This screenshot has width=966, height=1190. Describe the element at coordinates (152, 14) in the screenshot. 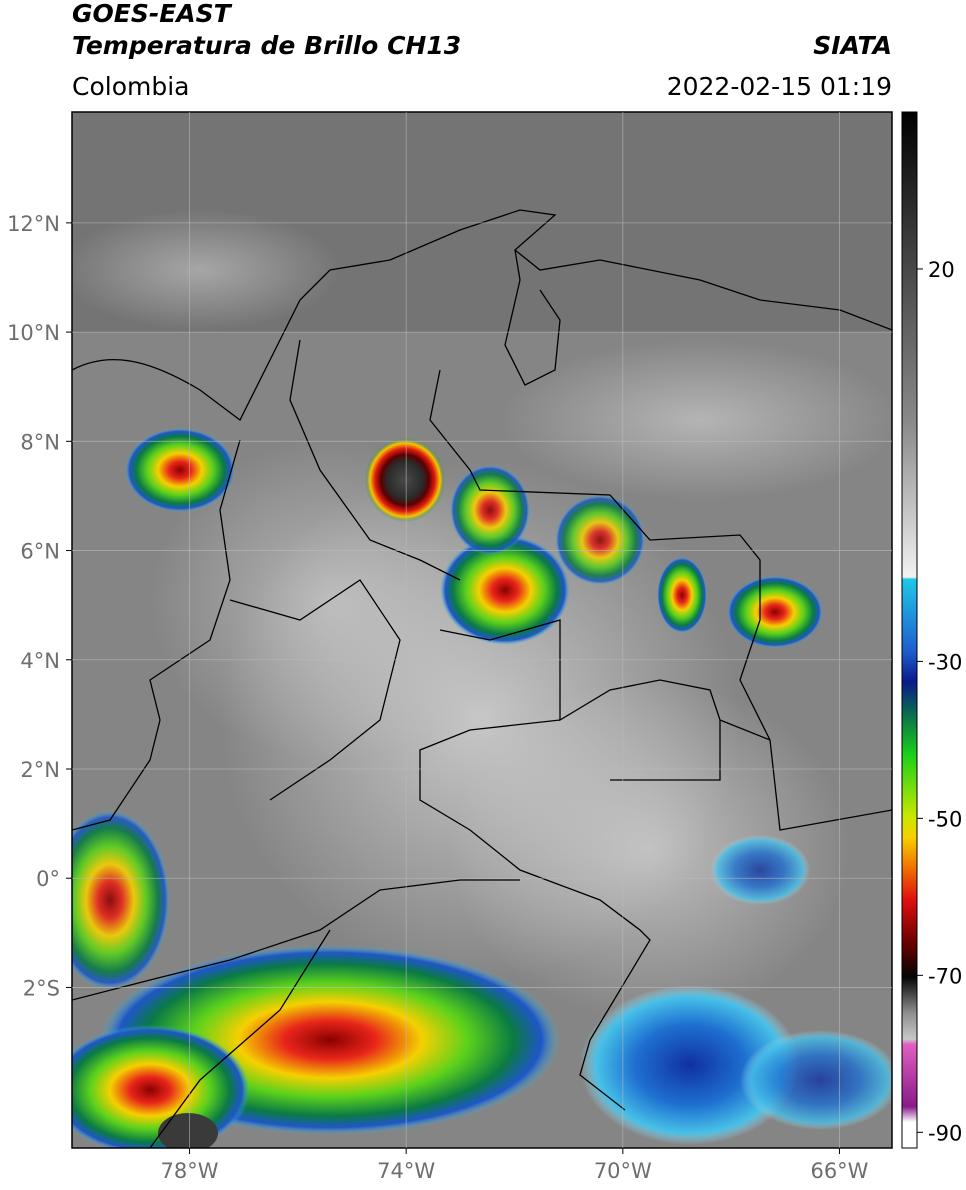

I see `satellite-title: GOES-EAST` at that location.